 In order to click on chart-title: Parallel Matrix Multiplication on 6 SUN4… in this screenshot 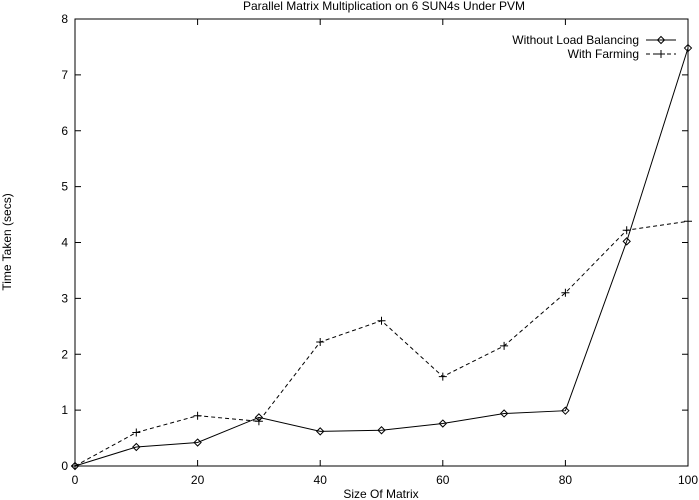, I will do `click(384, 6)`.